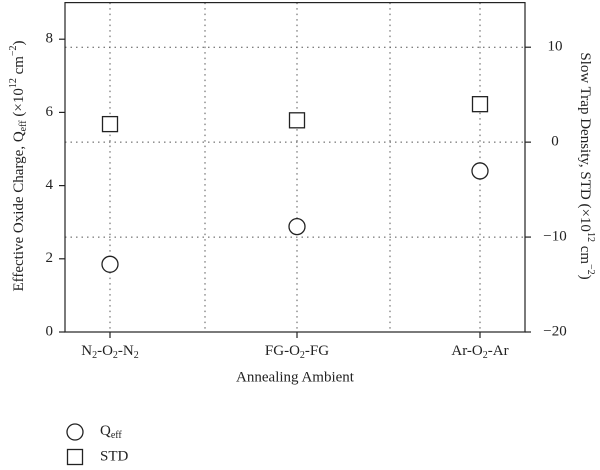 Image resolution: width=600 pixels, height=470 pixels. I want to click on x-axis-label: Annealing Ambient, so click(295, 377).